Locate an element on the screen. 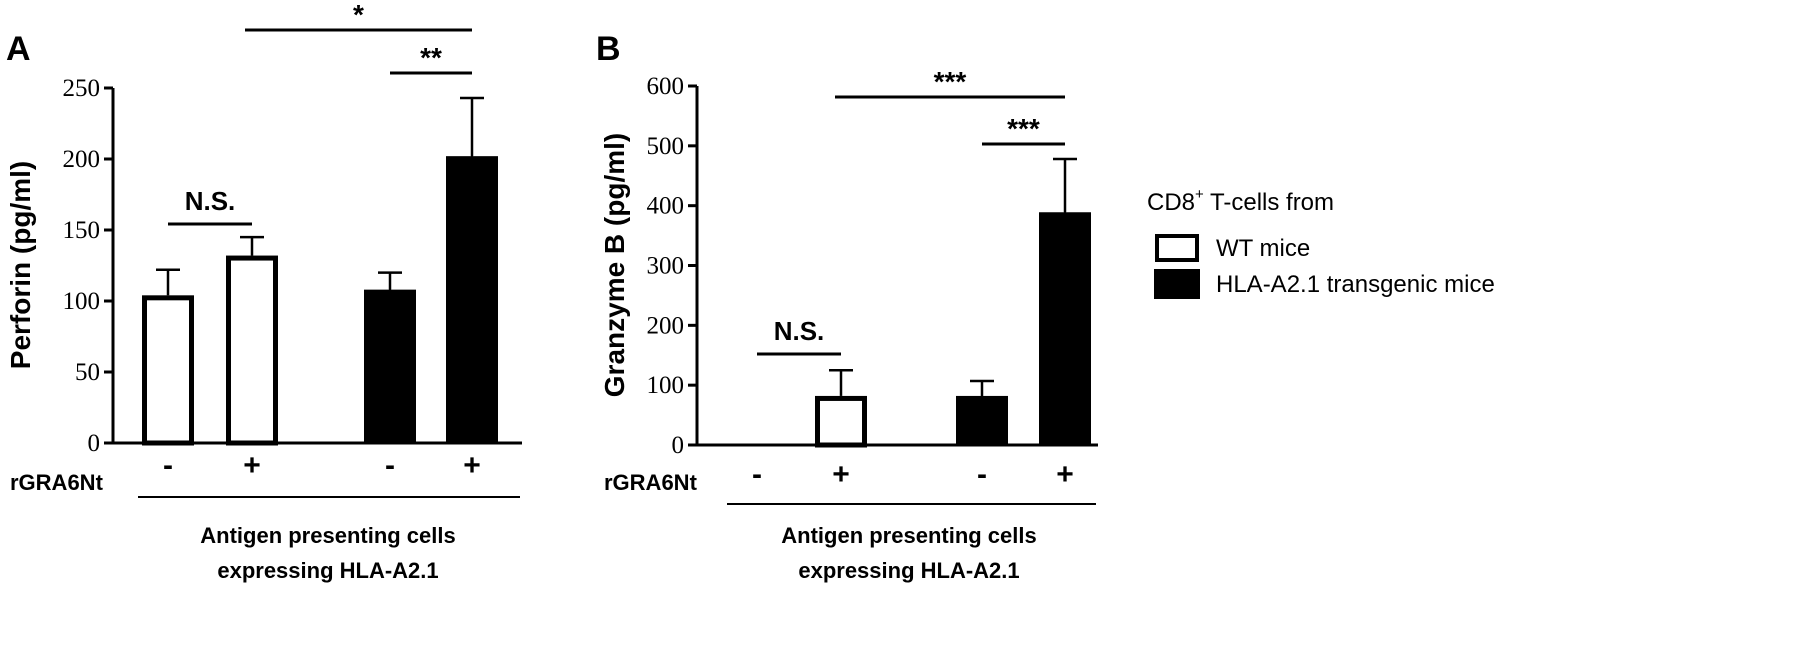 The height and width of the screenshot is (670, 1800). legend-title-suffix: T-cells from is located at coordinates (1269, 202).